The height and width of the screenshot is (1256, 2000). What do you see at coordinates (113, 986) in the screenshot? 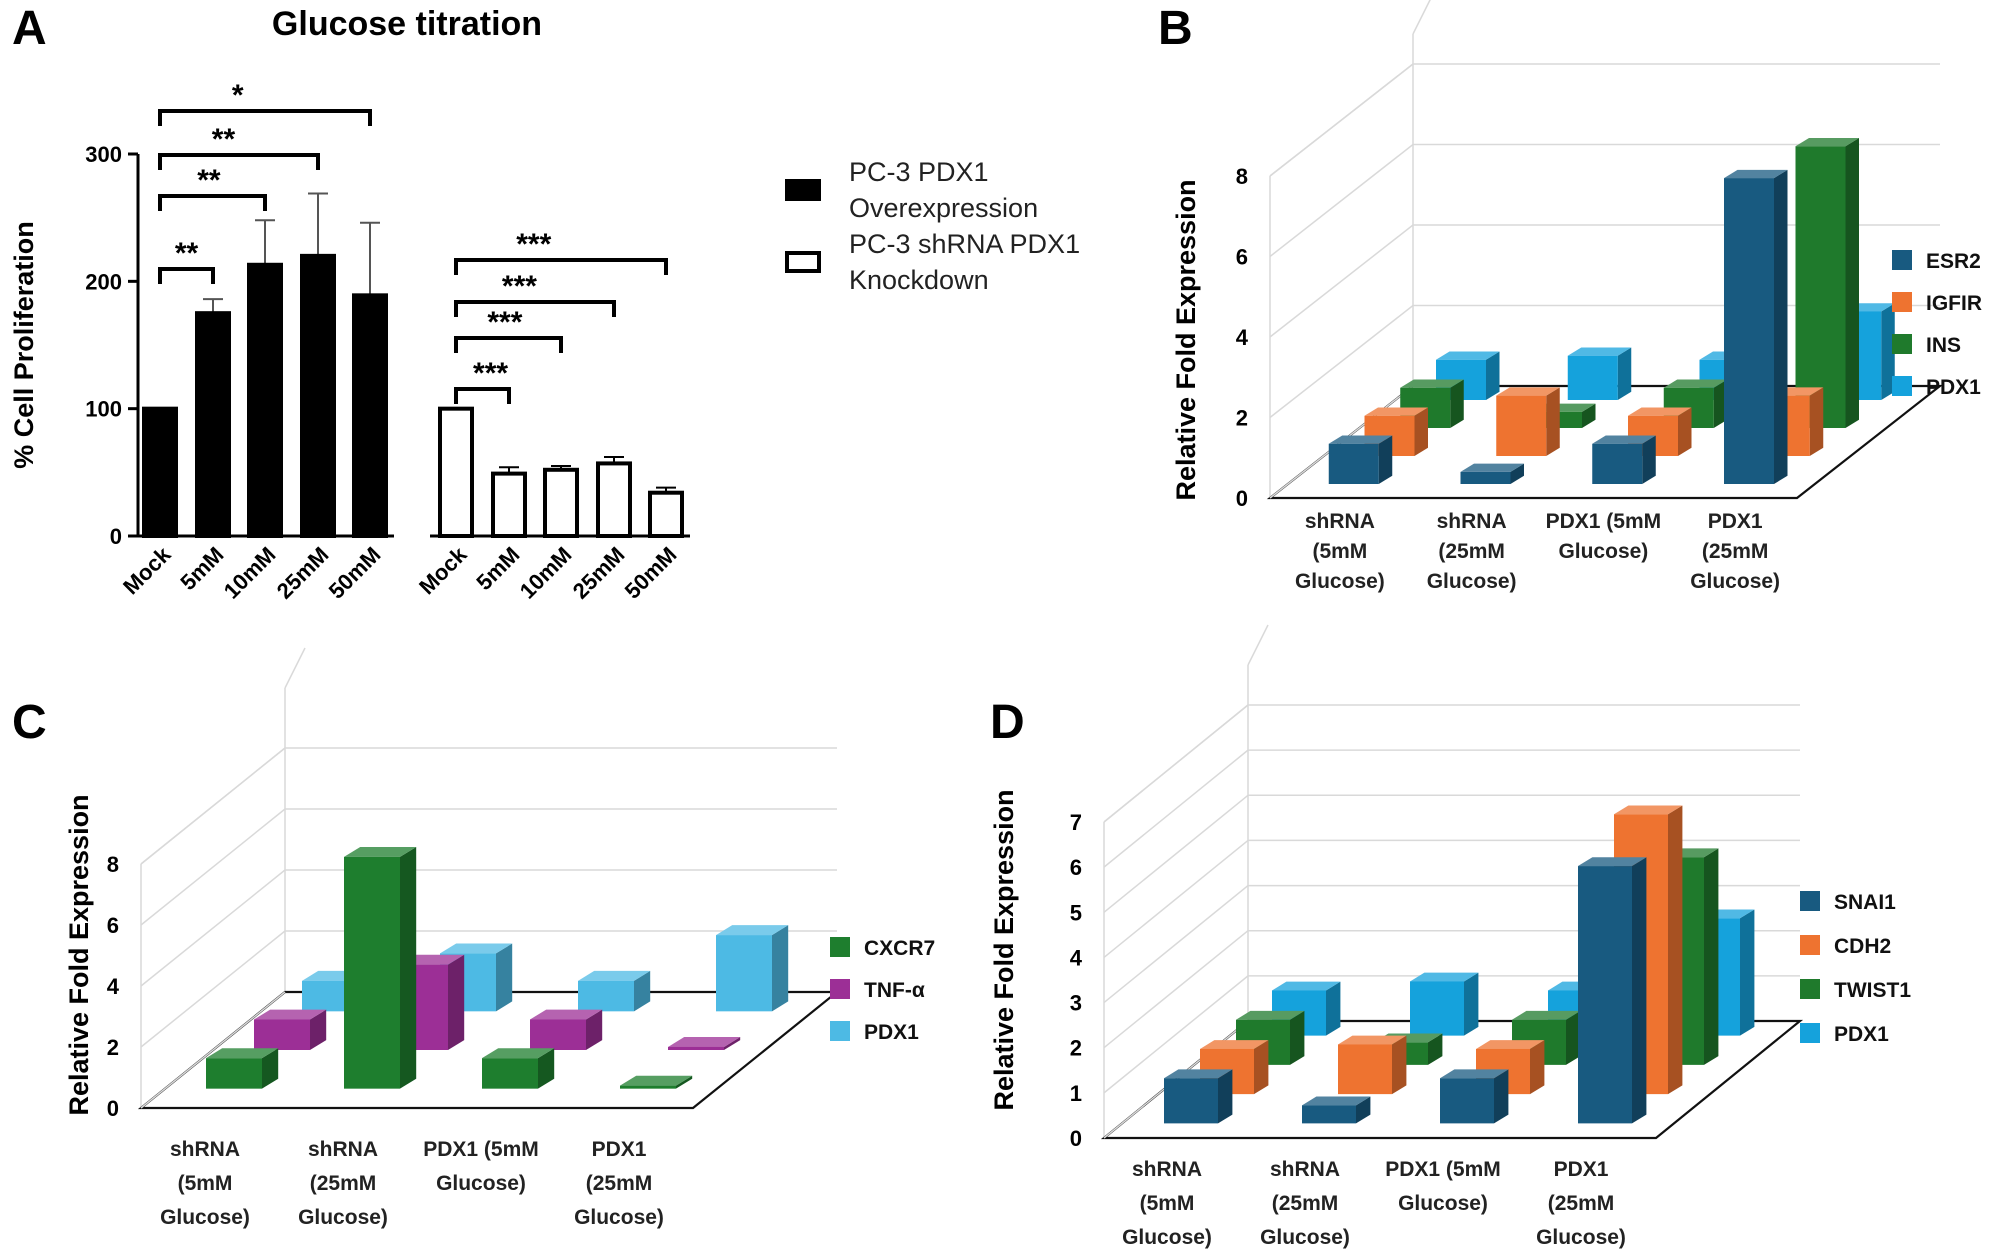
I see `y-tick-label: 4` at bounding box center [113, 986].